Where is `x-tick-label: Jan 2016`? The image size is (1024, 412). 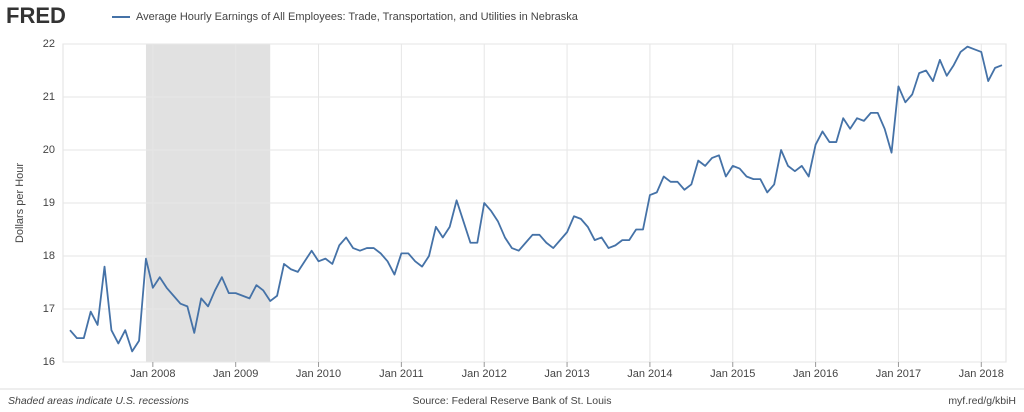 x-tick-label: Jan 2016 is located at coordinates (815, 374).